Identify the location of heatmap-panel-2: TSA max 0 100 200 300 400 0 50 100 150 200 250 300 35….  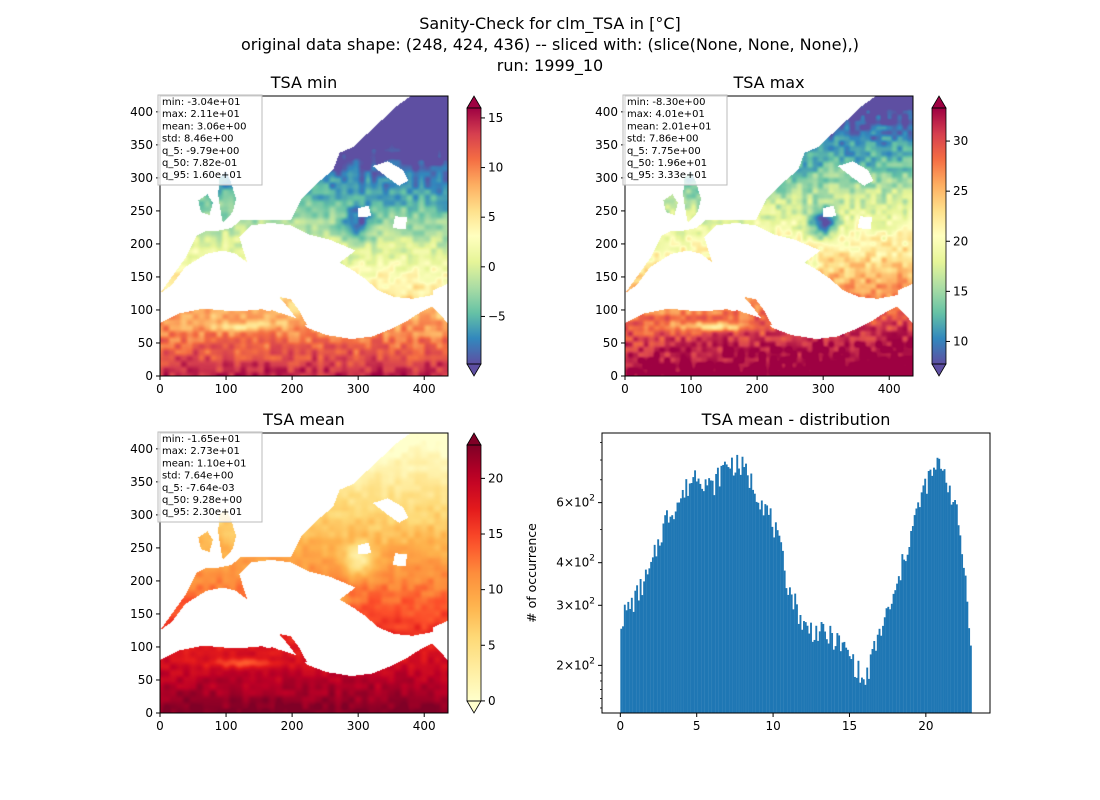
(781, 234).